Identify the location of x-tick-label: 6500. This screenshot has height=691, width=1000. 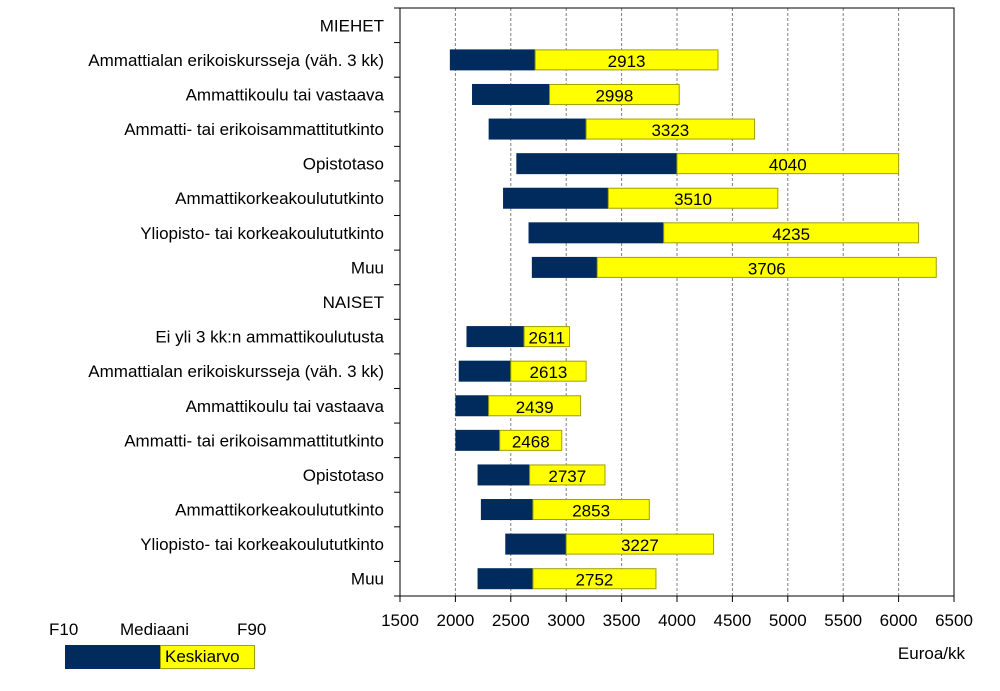
(954, 620).